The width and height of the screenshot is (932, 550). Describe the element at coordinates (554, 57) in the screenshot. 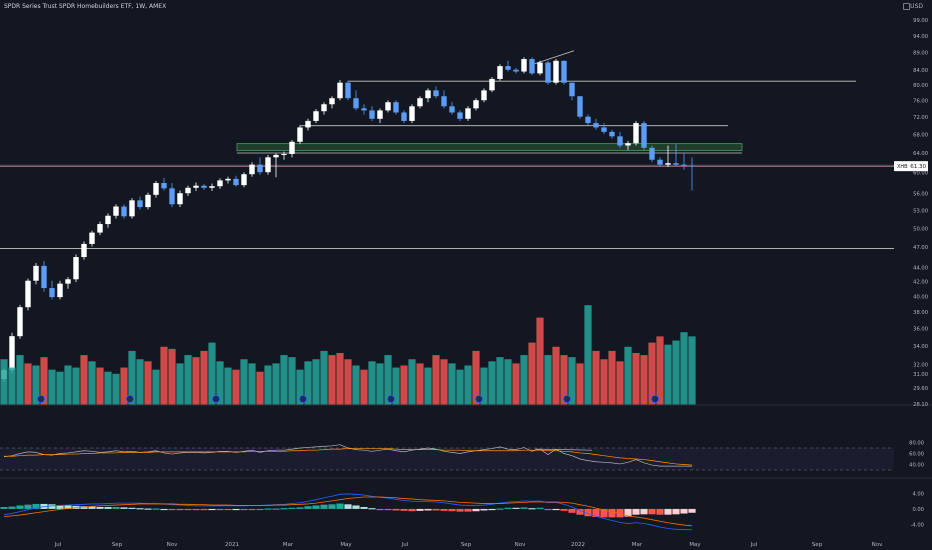

I see `trend-line` at that location.